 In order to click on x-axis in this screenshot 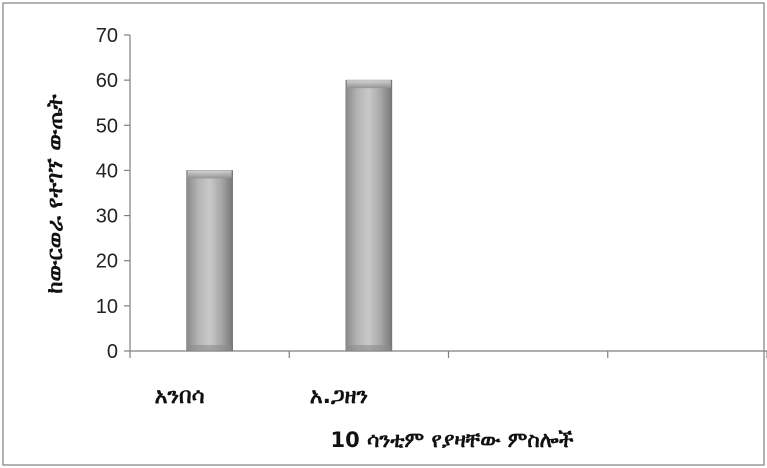, I will do `click(448, 354)`.